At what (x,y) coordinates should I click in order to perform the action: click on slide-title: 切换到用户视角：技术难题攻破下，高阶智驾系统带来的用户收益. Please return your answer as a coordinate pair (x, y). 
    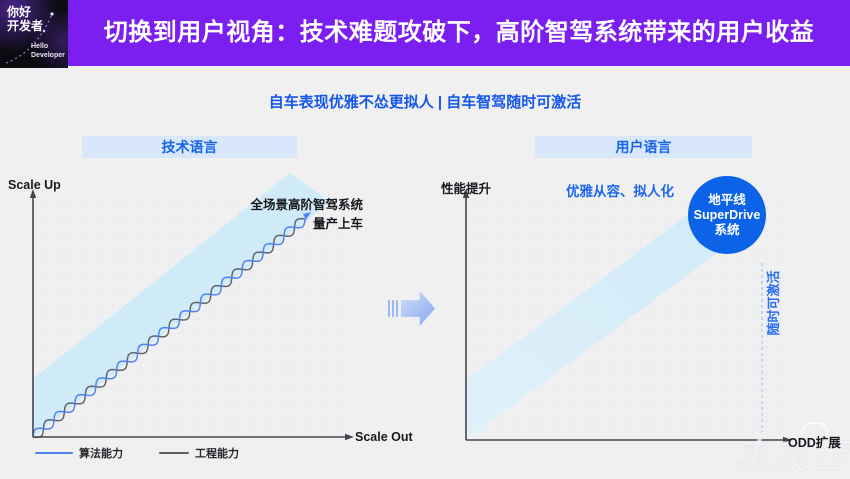
    Looking at the image, I should click on (459, 32).